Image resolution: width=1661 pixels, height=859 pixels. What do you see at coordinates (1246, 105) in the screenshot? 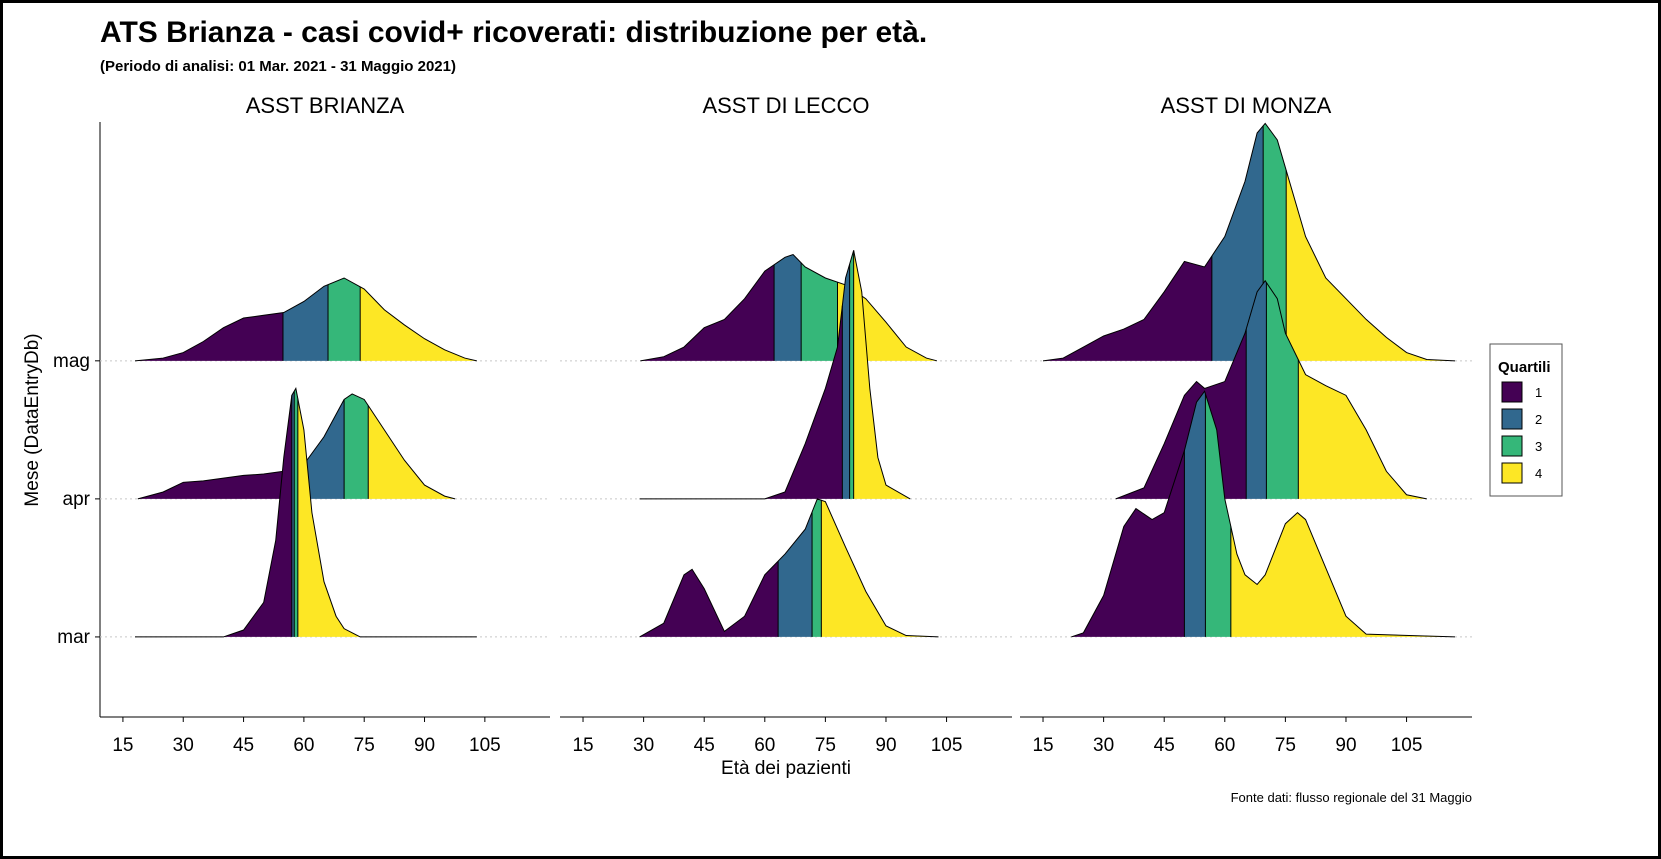
I see `panel-title: ASST DI MONZA` at bounding box center [1246, 105].